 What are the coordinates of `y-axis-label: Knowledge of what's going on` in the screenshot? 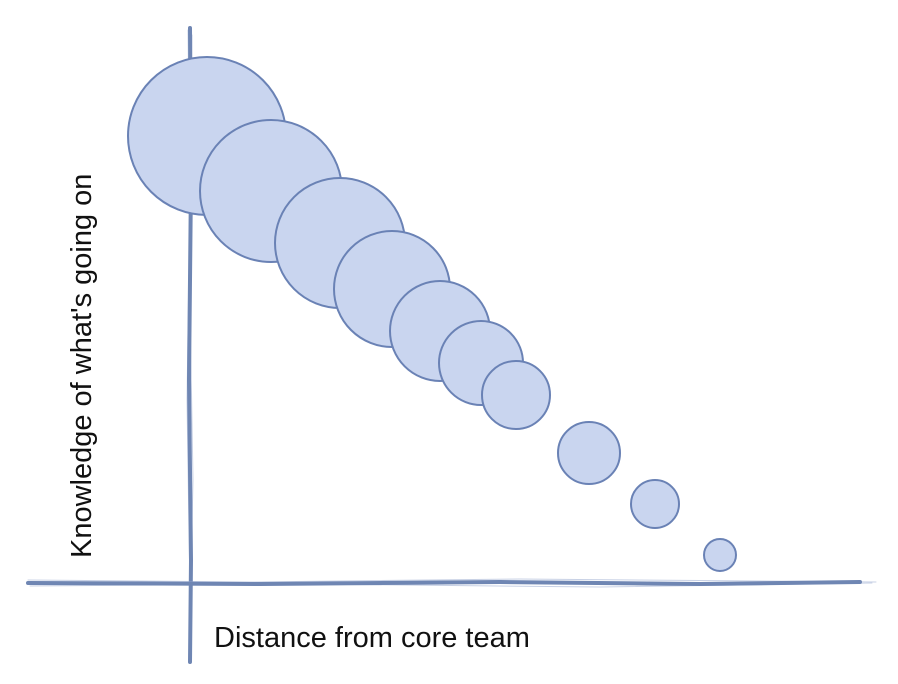 It's located at (82, 366).